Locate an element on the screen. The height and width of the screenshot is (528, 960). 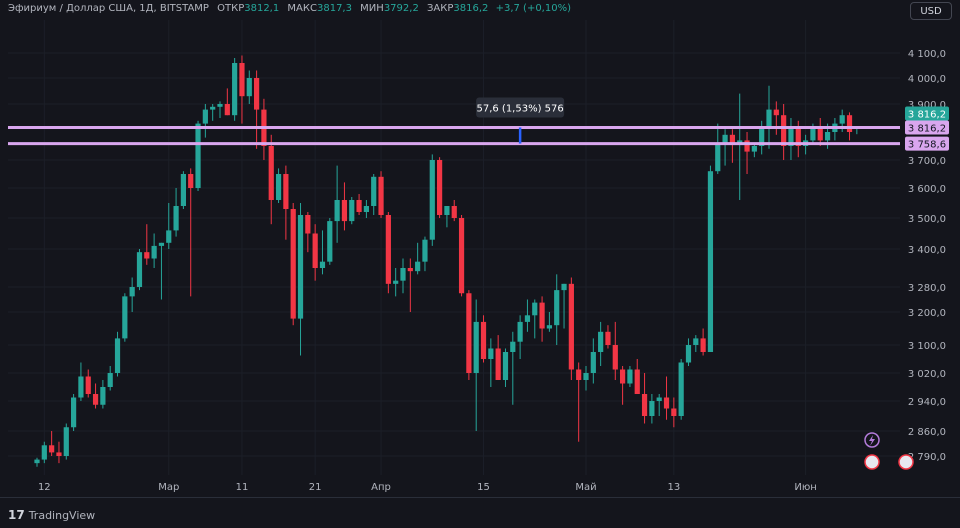
currency-button: USD is located at coordinates (931, 11).